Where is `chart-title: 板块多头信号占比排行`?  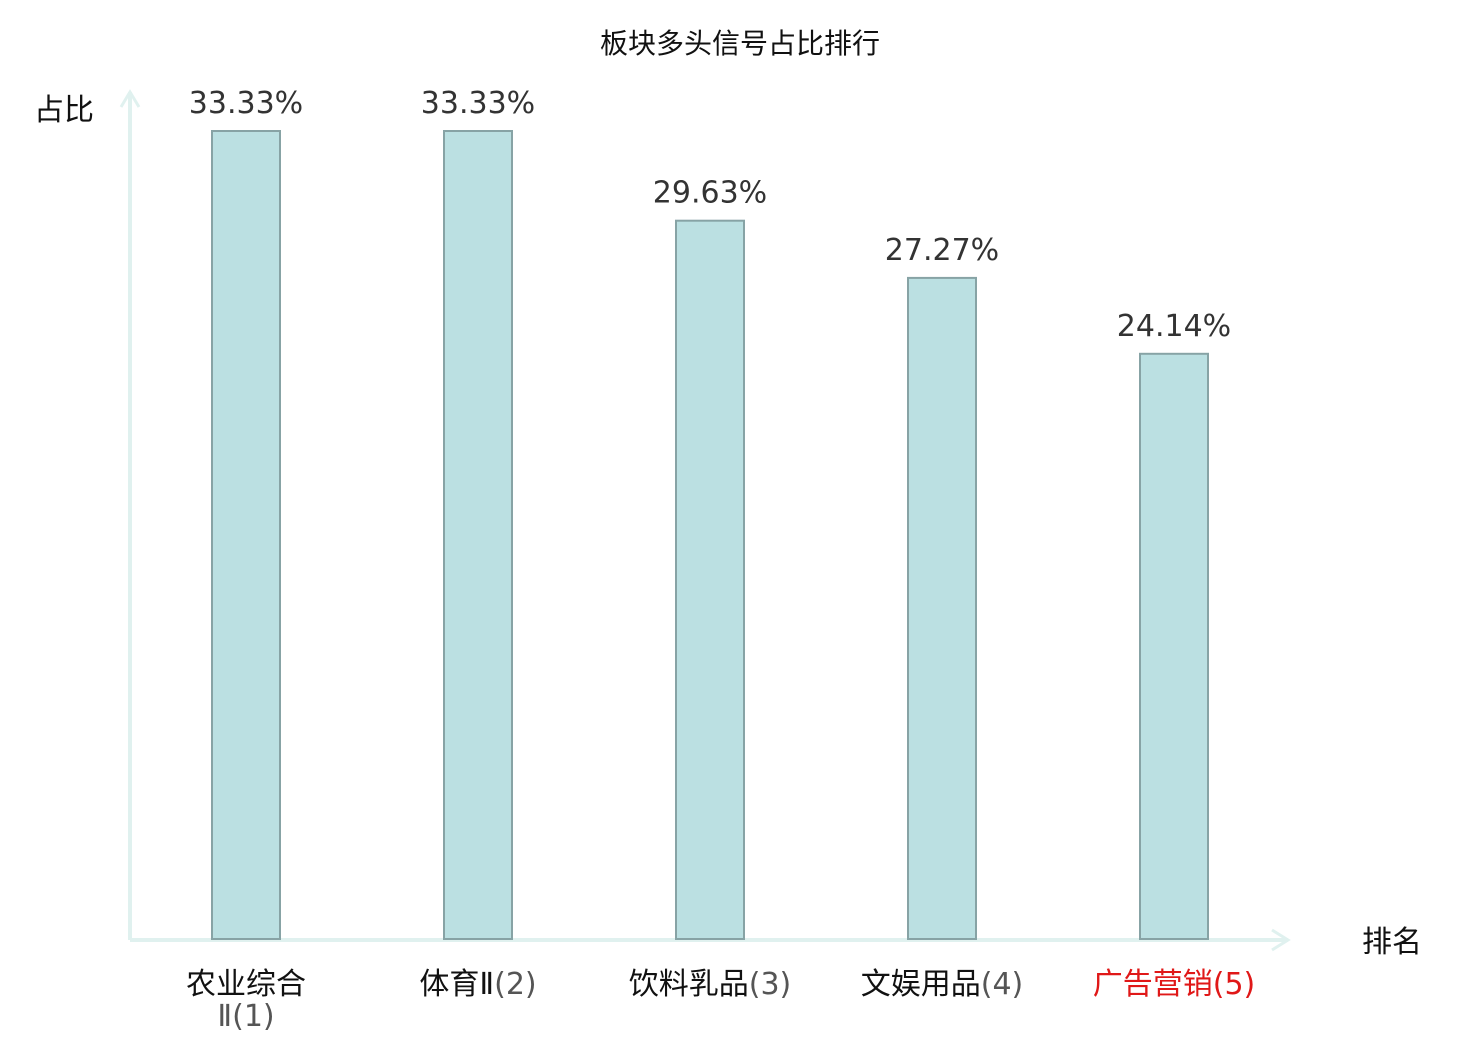
chart-title: 板块多头信号占比排行 is located at coordinates (740, 43).